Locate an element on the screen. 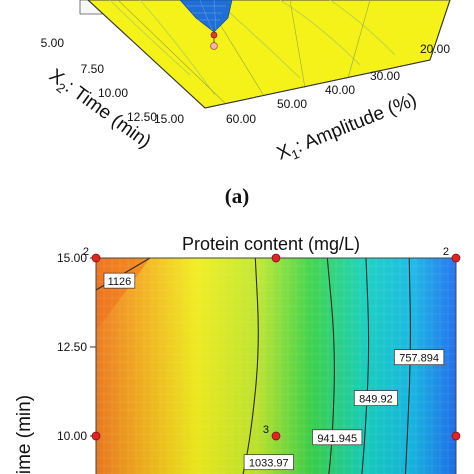 The width and height of the screenshot is (474, 474). surface-left-edge is located at coordinates (146, 54).